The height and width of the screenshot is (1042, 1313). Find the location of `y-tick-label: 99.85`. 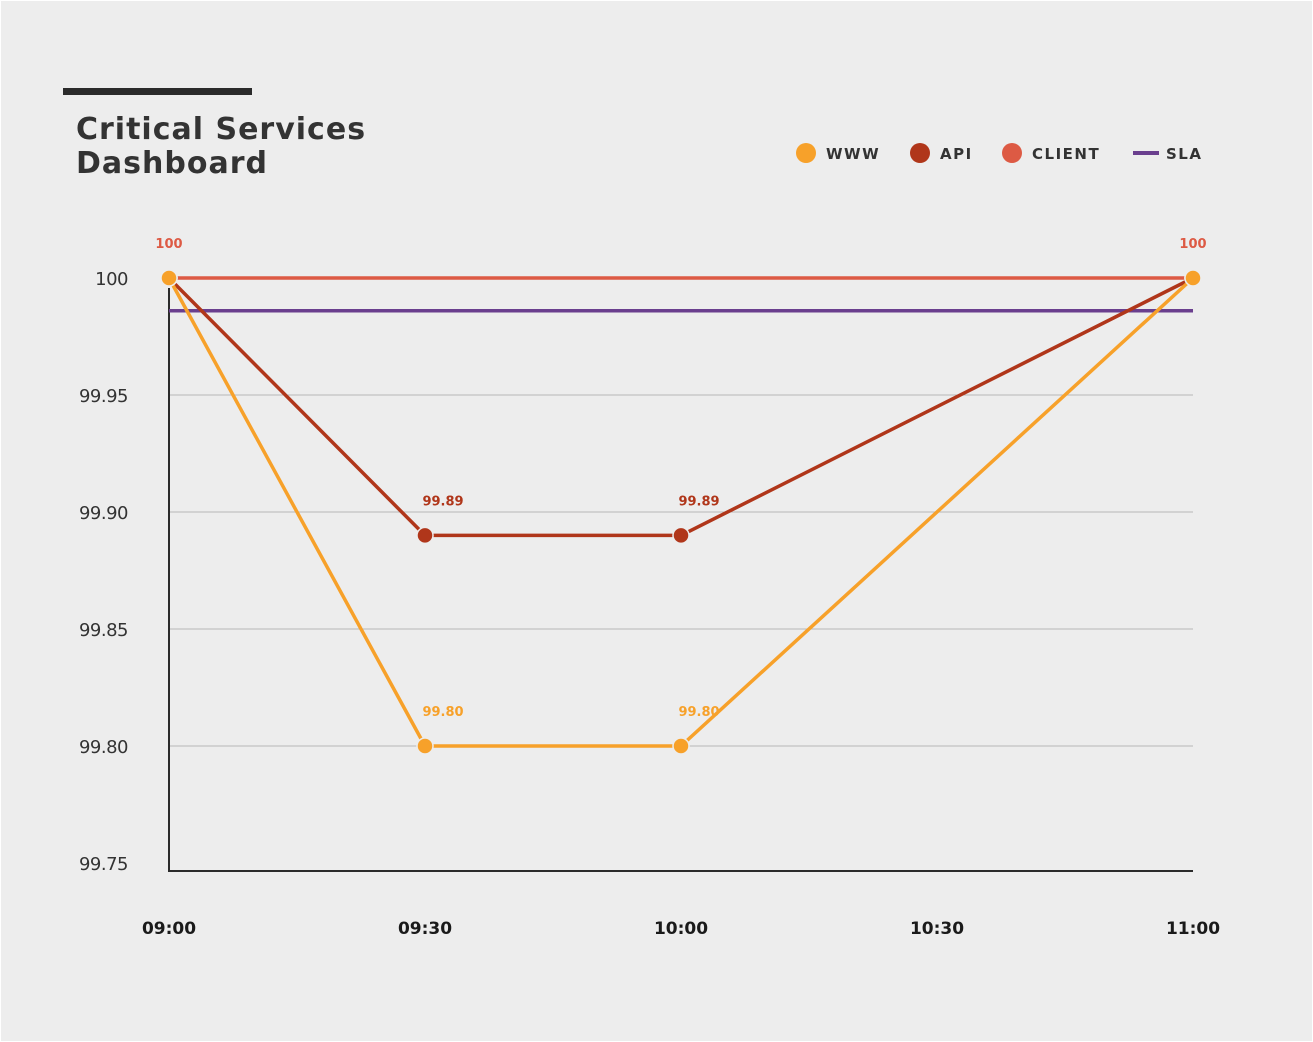

y-tick-label: 99.85 is located at coordinates (103, 630).